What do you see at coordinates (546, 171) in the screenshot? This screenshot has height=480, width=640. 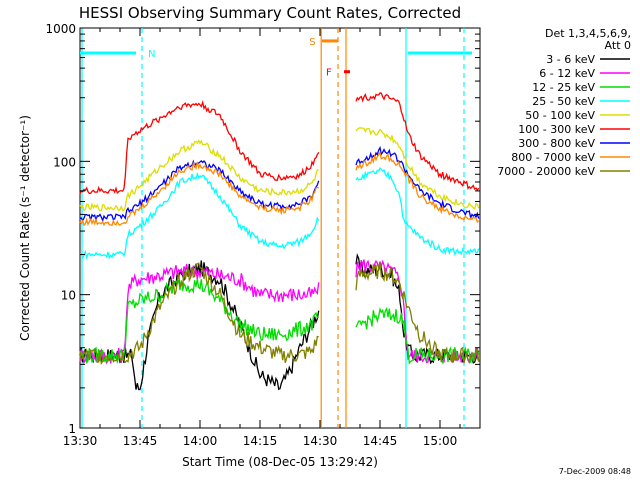 I see `legend-label-8: 7000 - 20000 keV` at bounding box center [546, 171].